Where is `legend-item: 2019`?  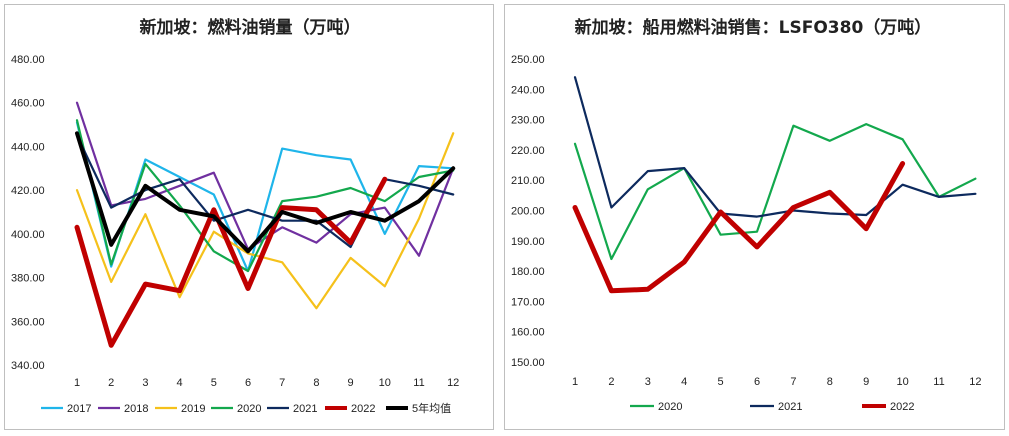 legend-item: 2019 is located at coordinates (180, 409).